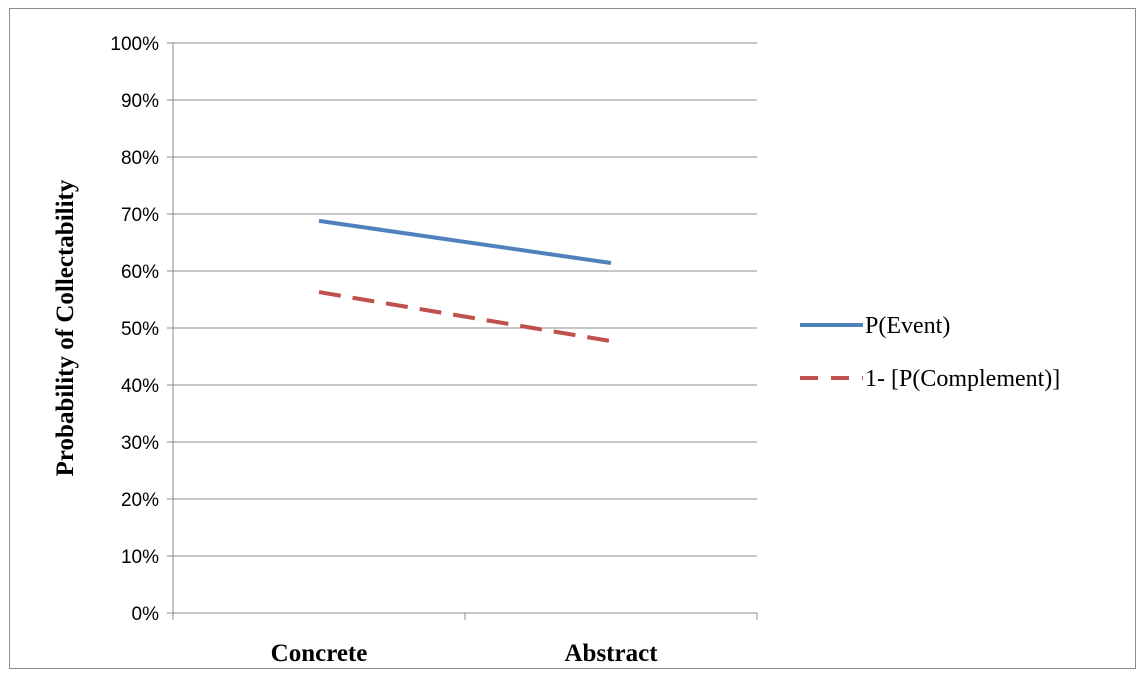 The height and width of the screenshot is (677, 1147). Describe the element at coordinates (962, 379) in the screenshot. I see `legend-label: 1- [P(Complement)]` at that location.